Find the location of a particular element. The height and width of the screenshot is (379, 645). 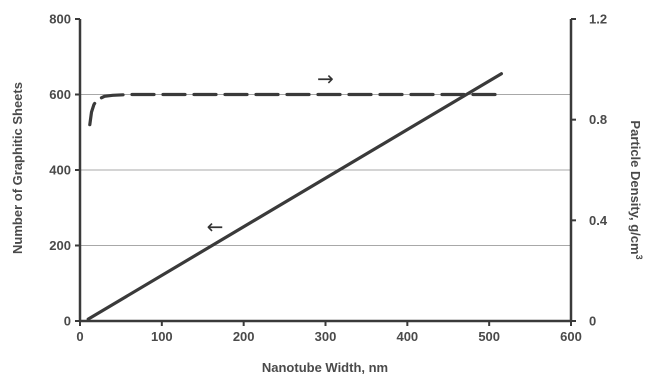

x-tick-label: 500 is located at coordinates (489, 336).